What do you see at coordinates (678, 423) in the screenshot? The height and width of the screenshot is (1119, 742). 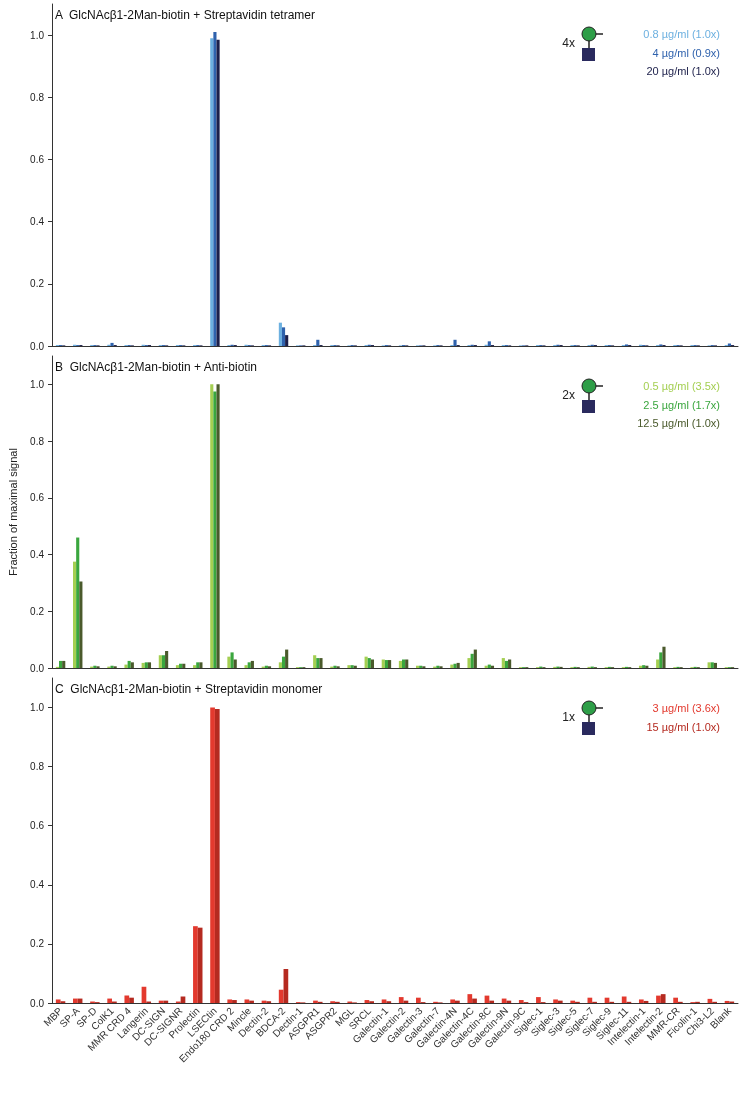 I see `text: 12.5 µg/ml (1.0x)` at bounding box center [678, 423].